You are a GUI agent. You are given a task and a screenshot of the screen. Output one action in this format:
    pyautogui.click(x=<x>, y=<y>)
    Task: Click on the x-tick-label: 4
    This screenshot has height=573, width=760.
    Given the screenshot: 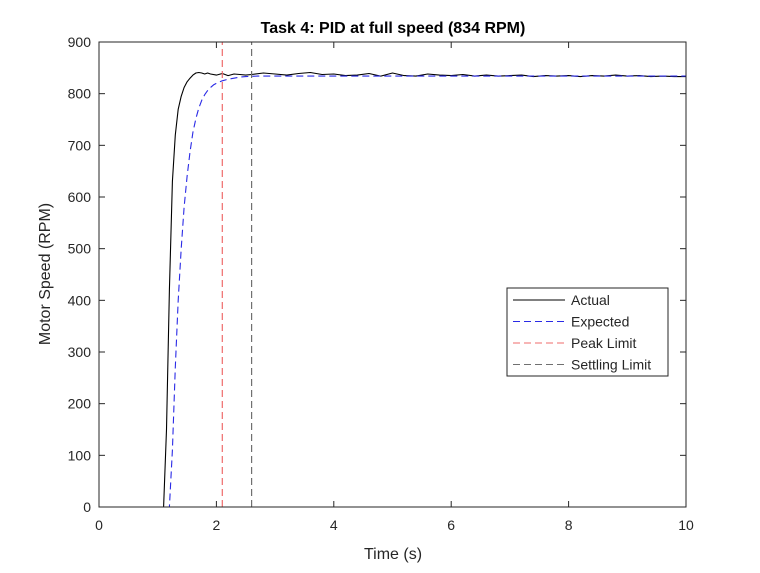 What is the action you would take?
    pyautogui.click(x=334, y=525)
    